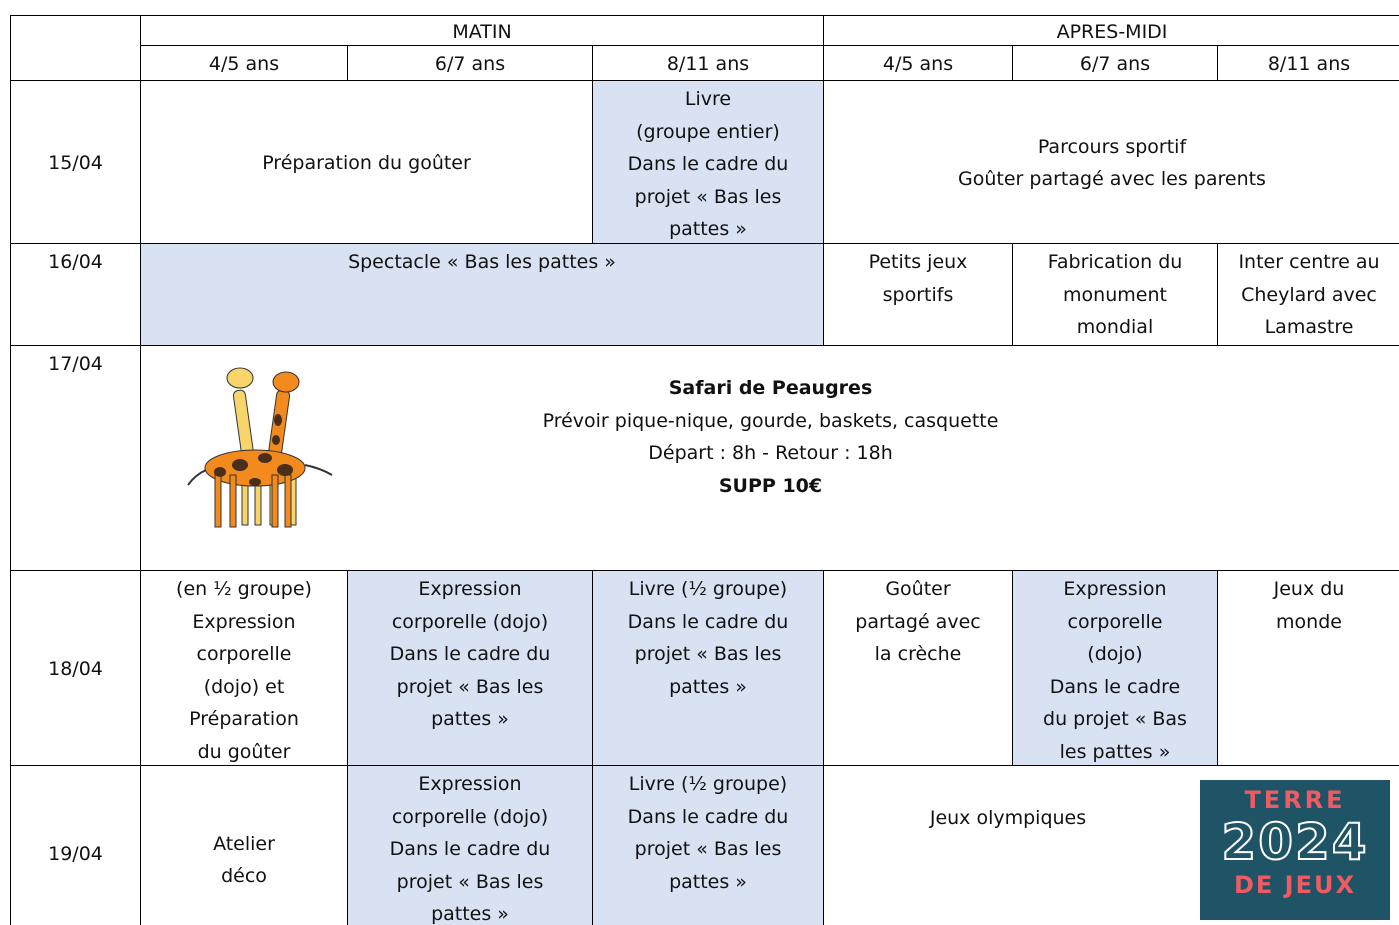 This screenshot has height=925, width=1399. I want to click on activity-cell: Petits jeux sportifs, so click(918, 294).